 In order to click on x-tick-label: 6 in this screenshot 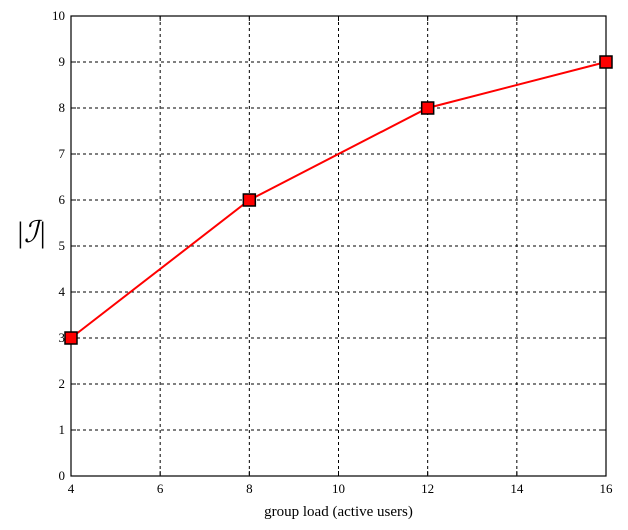, I will do `click(160, 488)`.